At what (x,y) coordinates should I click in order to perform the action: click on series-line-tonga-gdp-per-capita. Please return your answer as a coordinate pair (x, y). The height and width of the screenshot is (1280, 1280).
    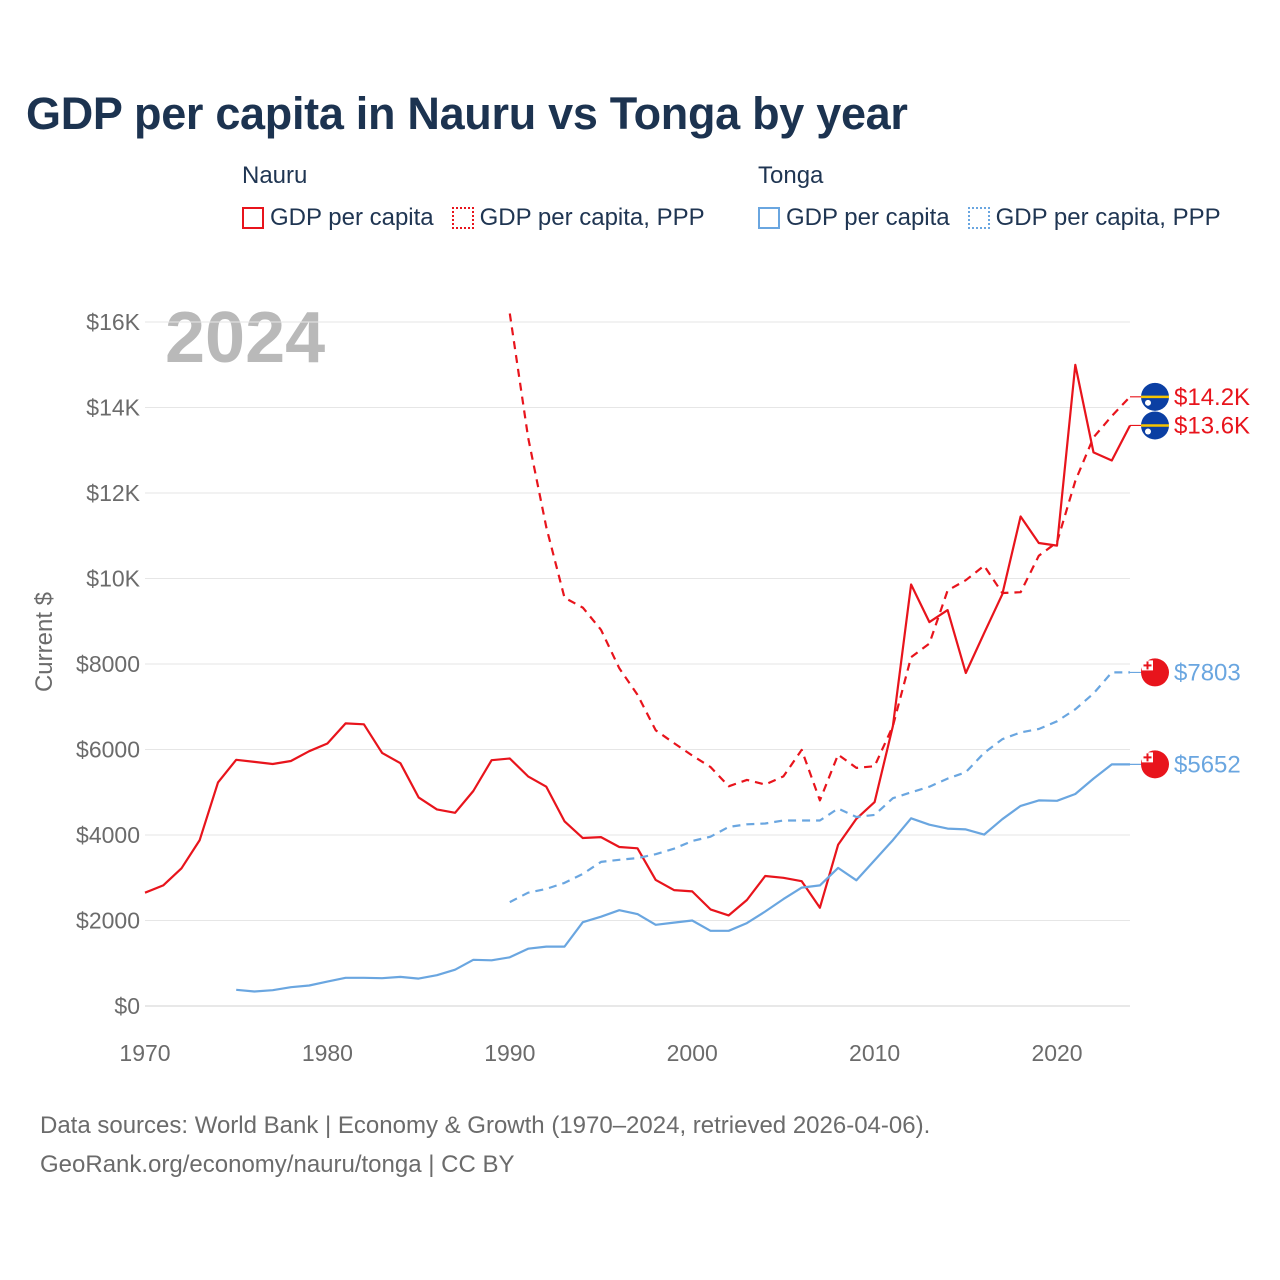
    Looking at the image, I should click on (683, 878).